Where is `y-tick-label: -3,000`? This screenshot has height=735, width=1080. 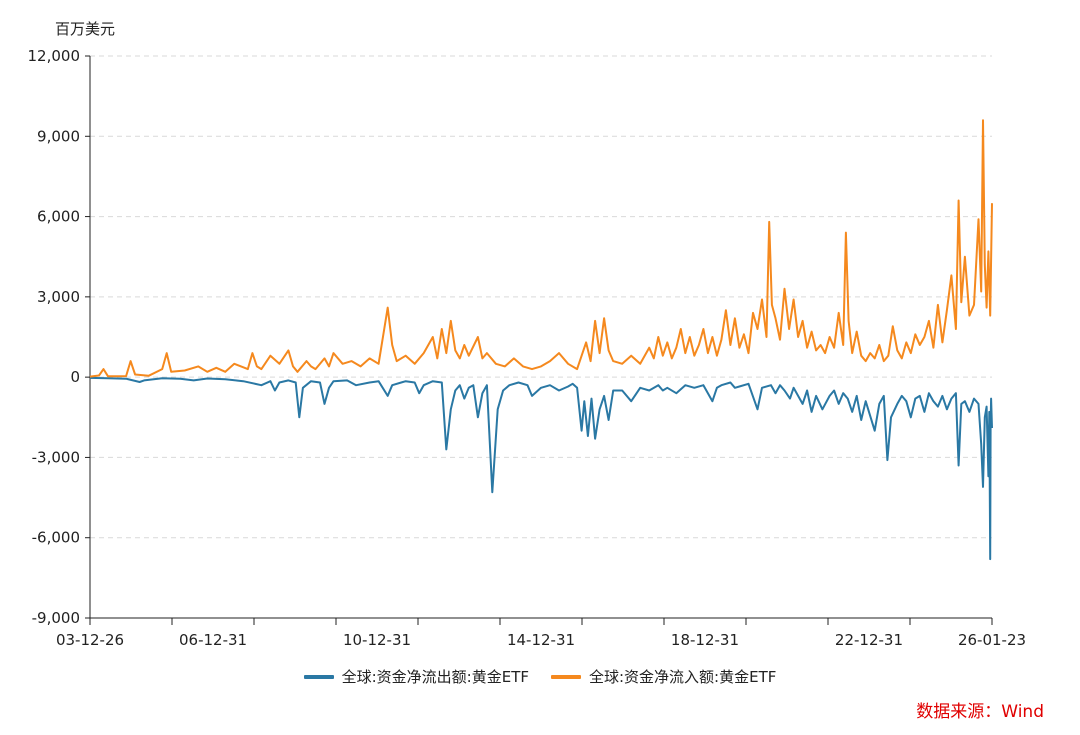
y-tick-label: -3,000 is located at coordinates (56, 457).